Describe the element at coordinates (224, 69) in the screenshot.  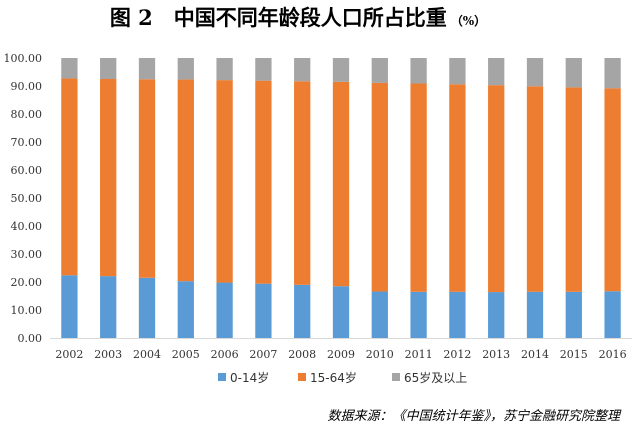
I see `bar-segment-3-2006` at that location.